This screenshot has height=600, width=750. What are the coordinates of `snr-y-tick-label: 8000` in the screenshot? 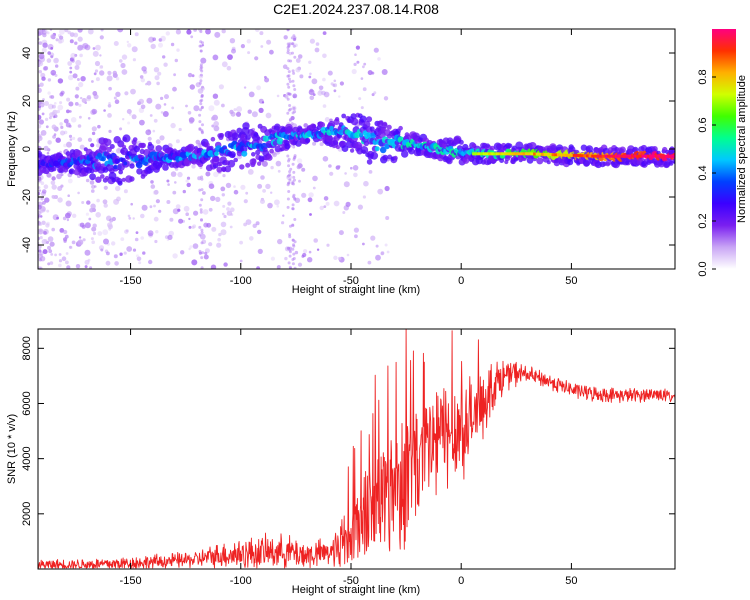 It's located at (27, 348).